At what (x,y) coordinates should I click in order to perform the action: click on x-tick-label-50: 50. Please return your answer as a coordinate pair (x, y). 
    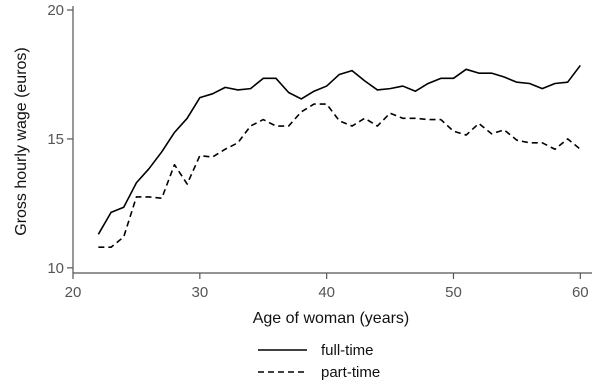
    Looking at the image, I should click on (453, 292).